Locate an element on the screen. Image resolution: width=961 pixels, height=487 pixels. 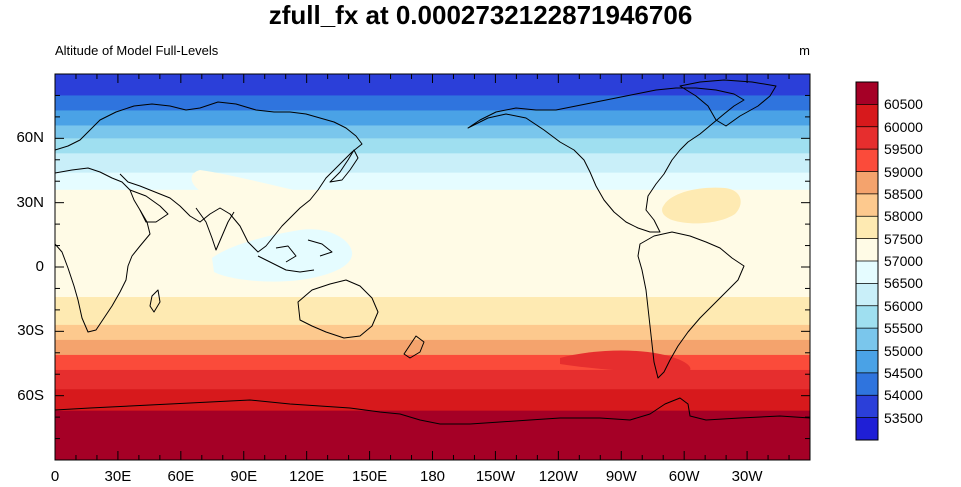
anomaly-north-atlantic-warm is located at coordinates (701, 205).